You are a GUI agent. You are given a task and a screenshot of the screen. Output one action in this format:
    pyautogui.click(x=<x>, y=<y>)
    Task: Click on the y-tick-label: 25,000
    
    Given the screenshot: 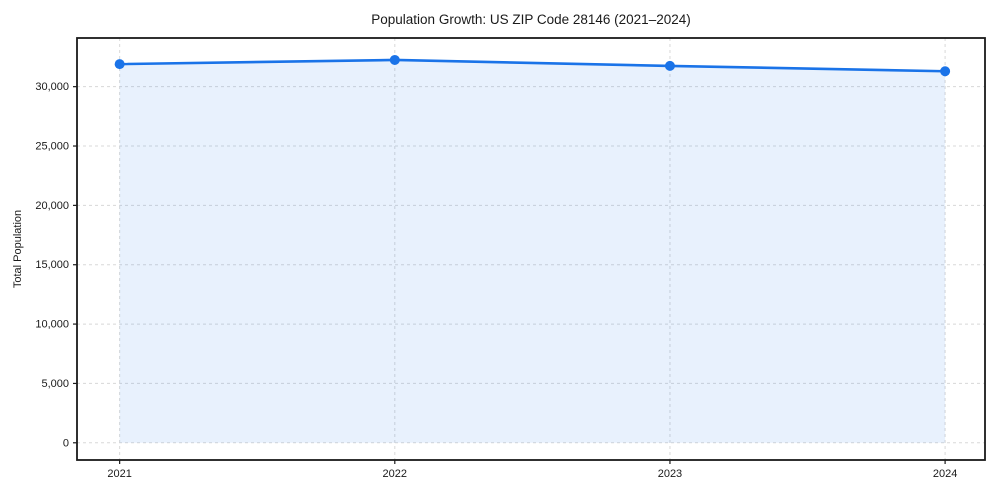 What is the action you would take?
    pyautogui.click(x=52, y=147)
    